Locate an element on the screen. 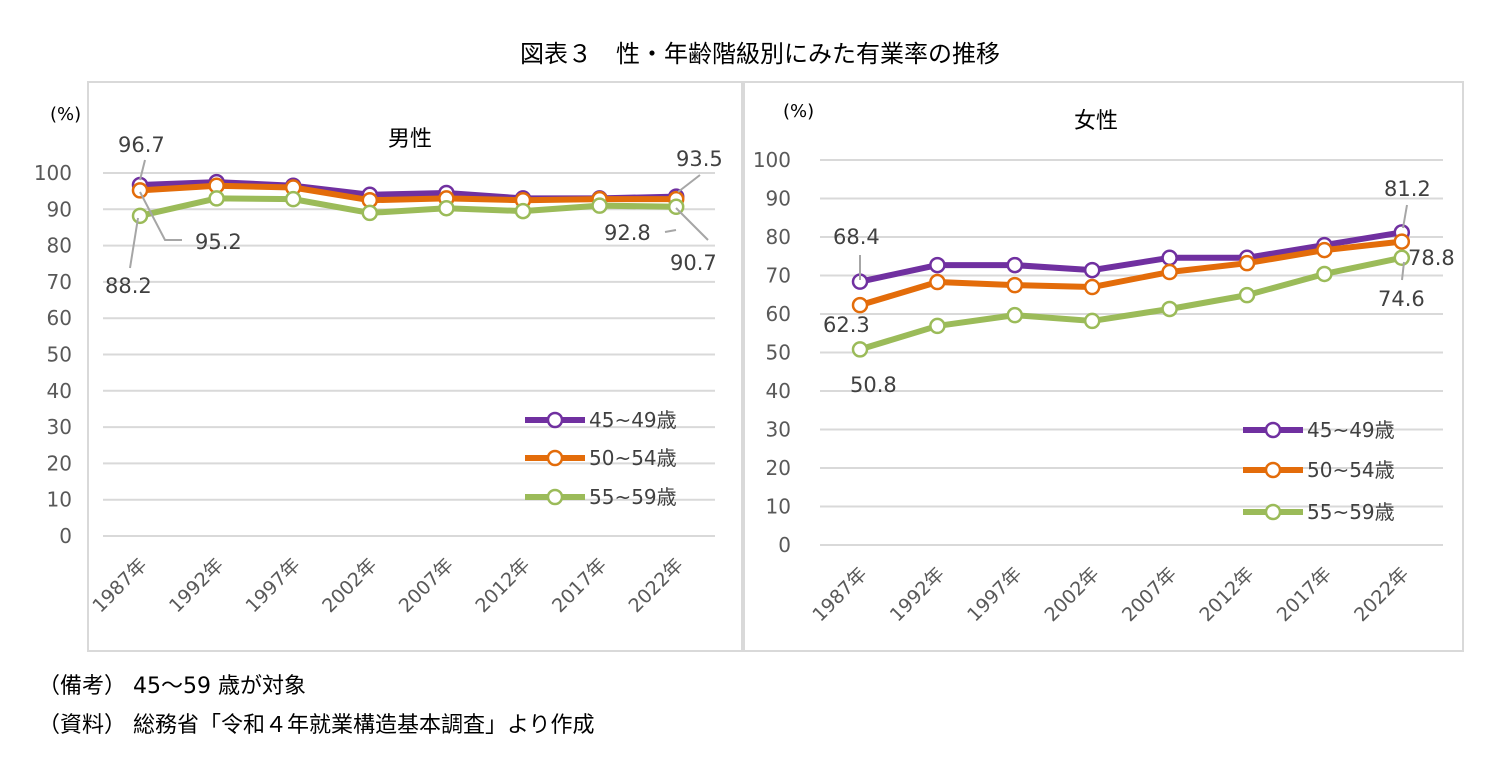 The image size is (1489, 768). data-label: 62.3 is located at coordinates (846, 325).